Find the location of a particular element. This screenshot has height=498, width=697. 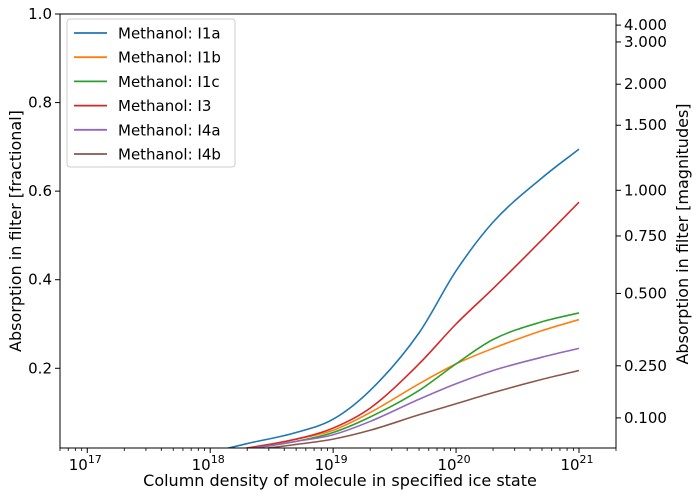

y-tick-label-1: 0.4 is located at coordinates (40, 280).